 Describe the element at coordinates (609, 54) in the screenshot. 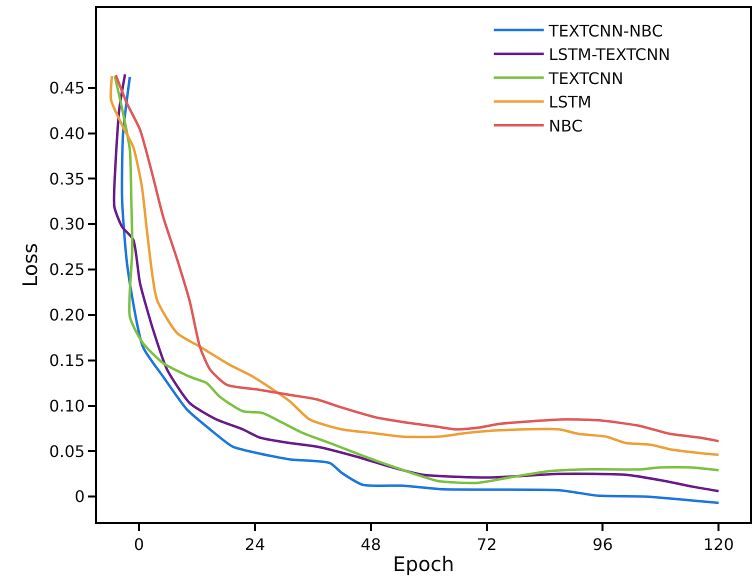

I see `legend-label: LSTM-TEXTCNN` at that location.